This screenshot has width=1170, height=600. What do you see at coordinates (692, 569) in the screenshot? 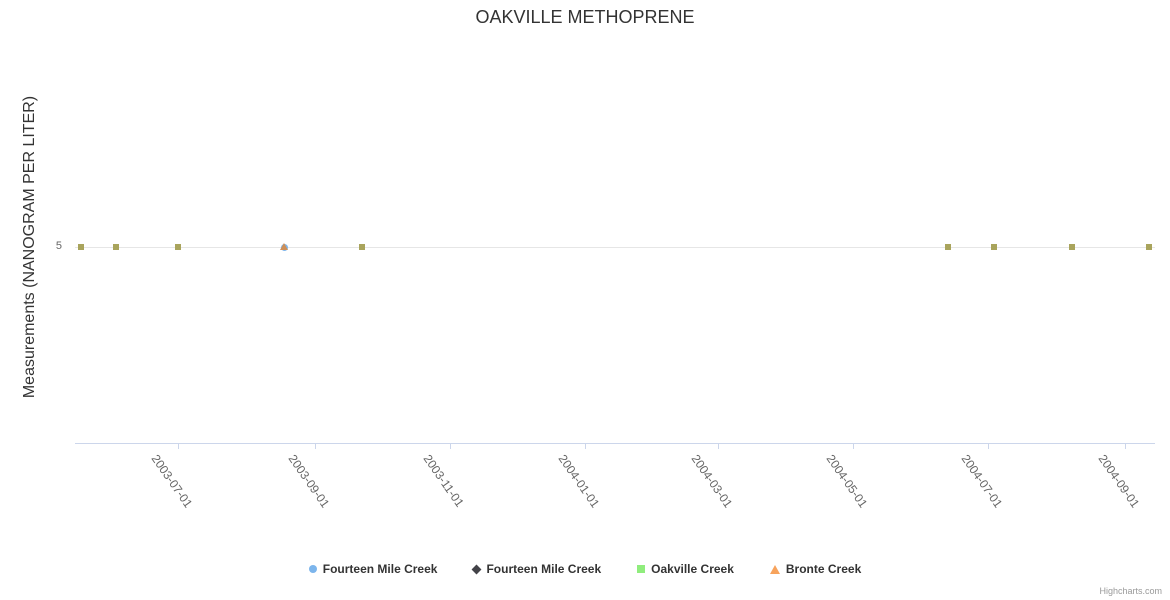
I see `legend-item-label: Oakville Creek` at bounding box center [692, 569].